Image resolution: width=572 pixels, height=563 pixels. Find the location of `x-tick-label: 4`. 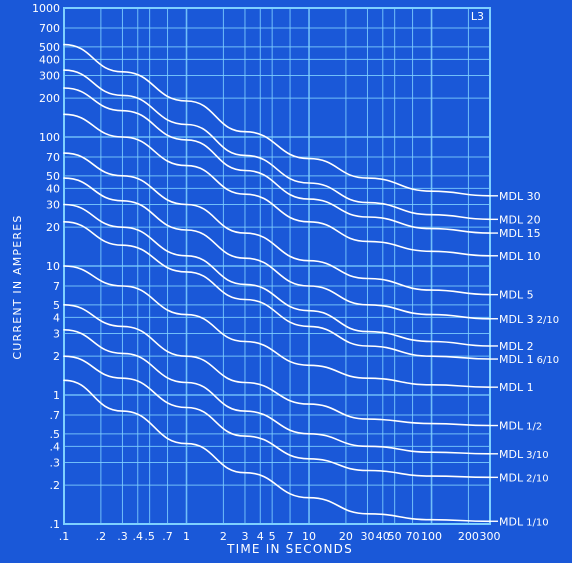

x-tick-label: 4 is located at coordinates (260, 536).